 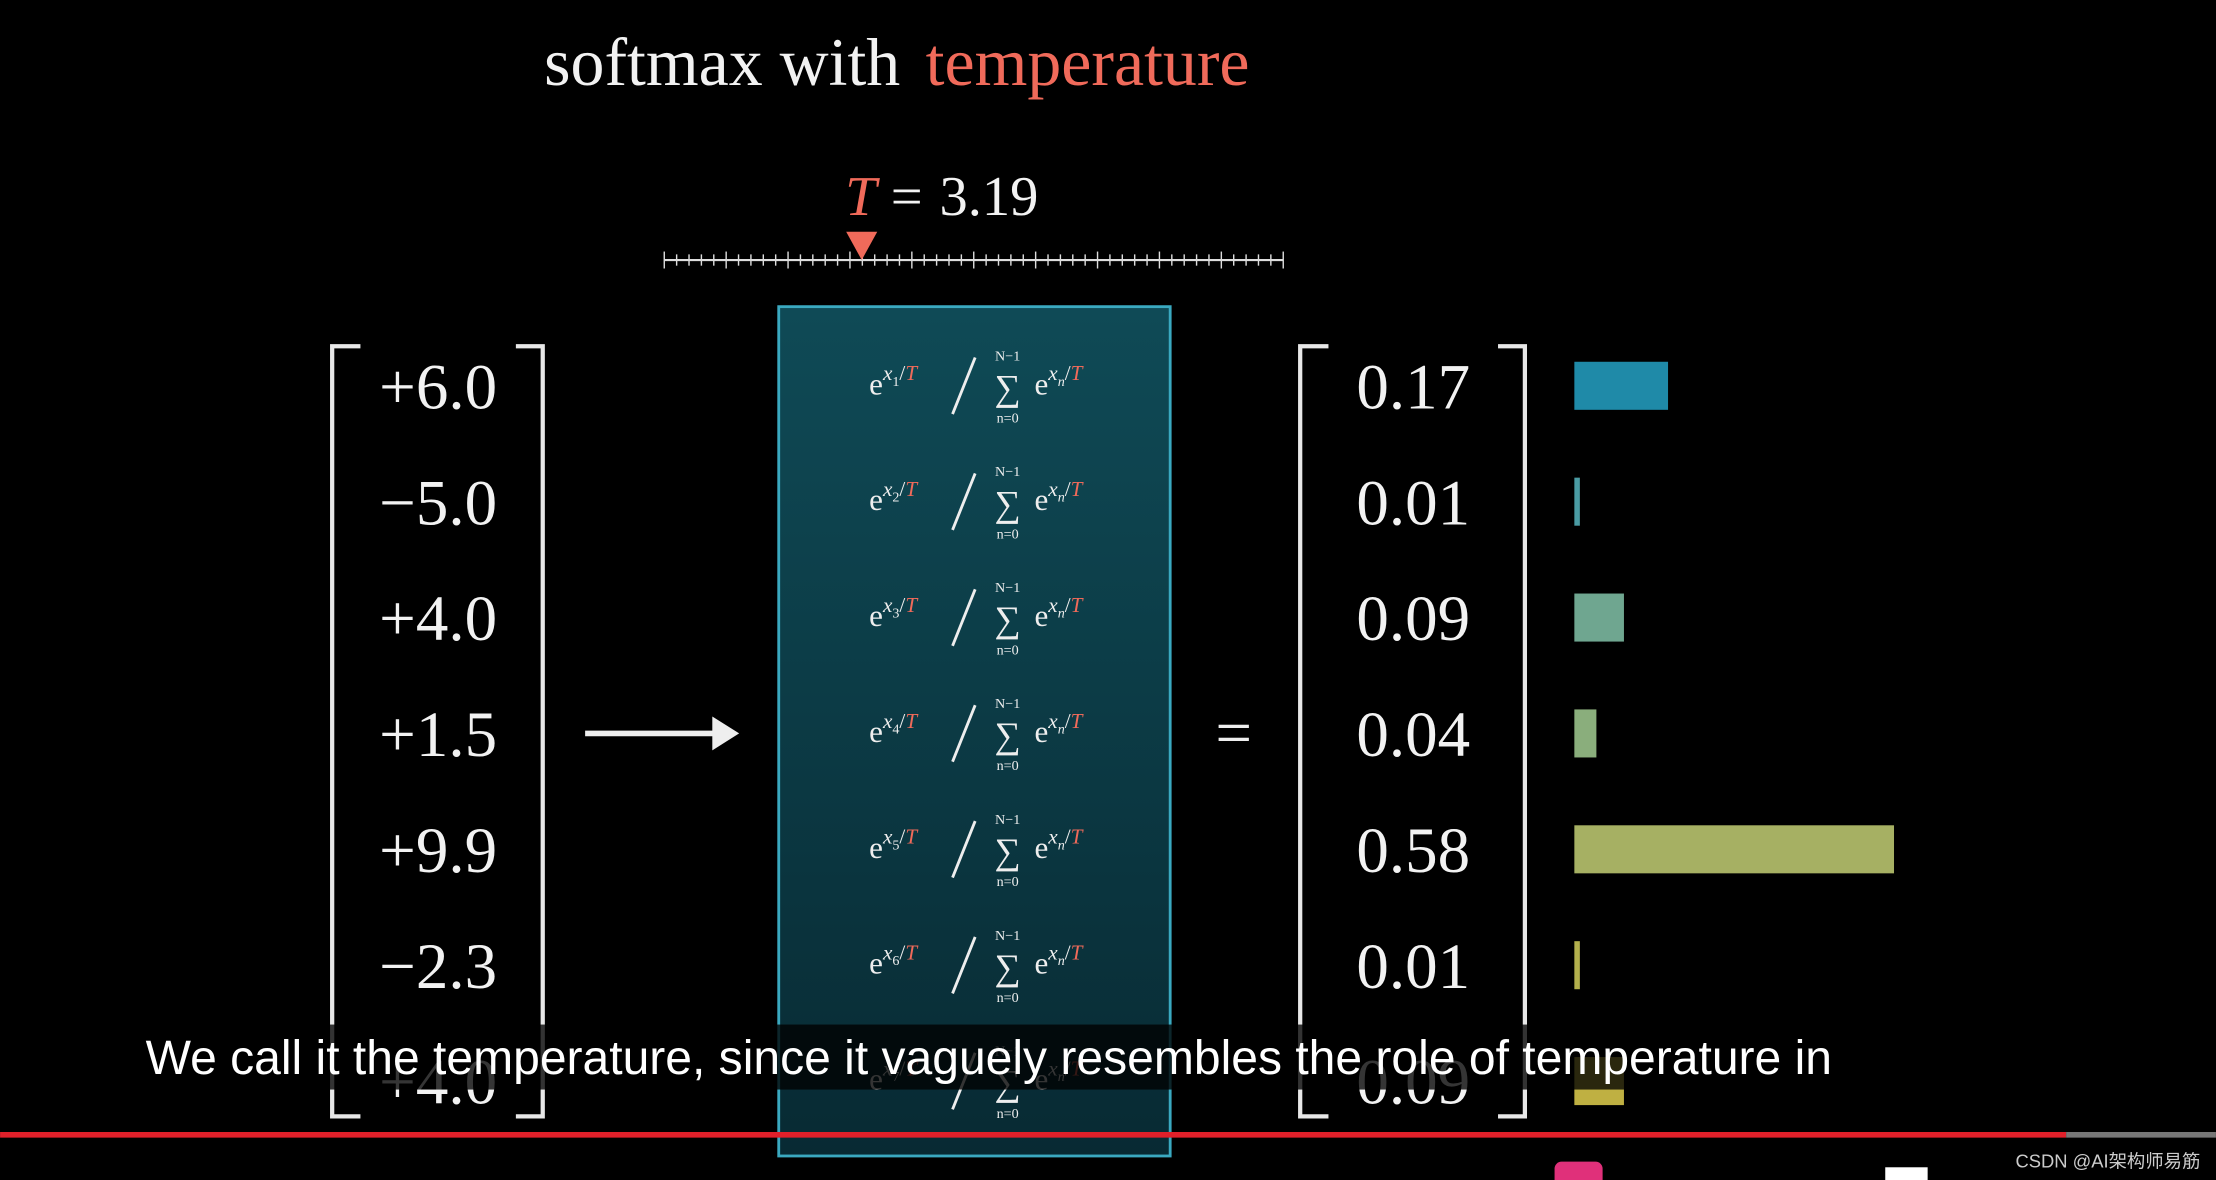 What do you see at coordinates (862, 246) in the screenshot?
I see `slider-marker` at bounding box center [862, 246].